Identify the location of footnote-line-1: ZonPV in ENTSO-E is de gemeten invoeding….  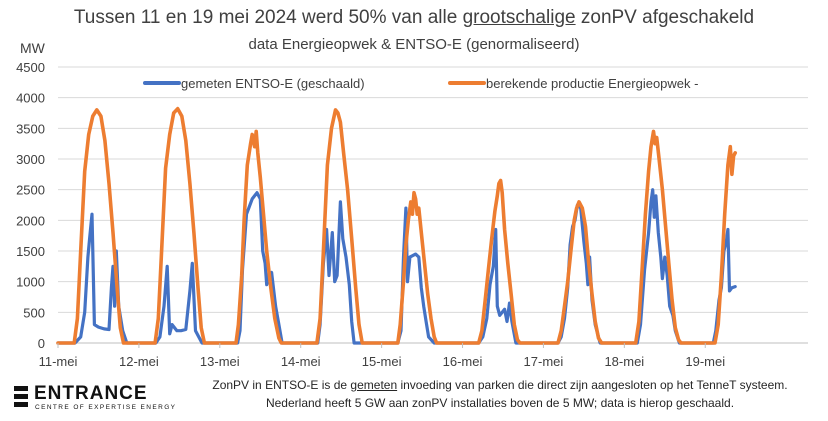
(500, 385).